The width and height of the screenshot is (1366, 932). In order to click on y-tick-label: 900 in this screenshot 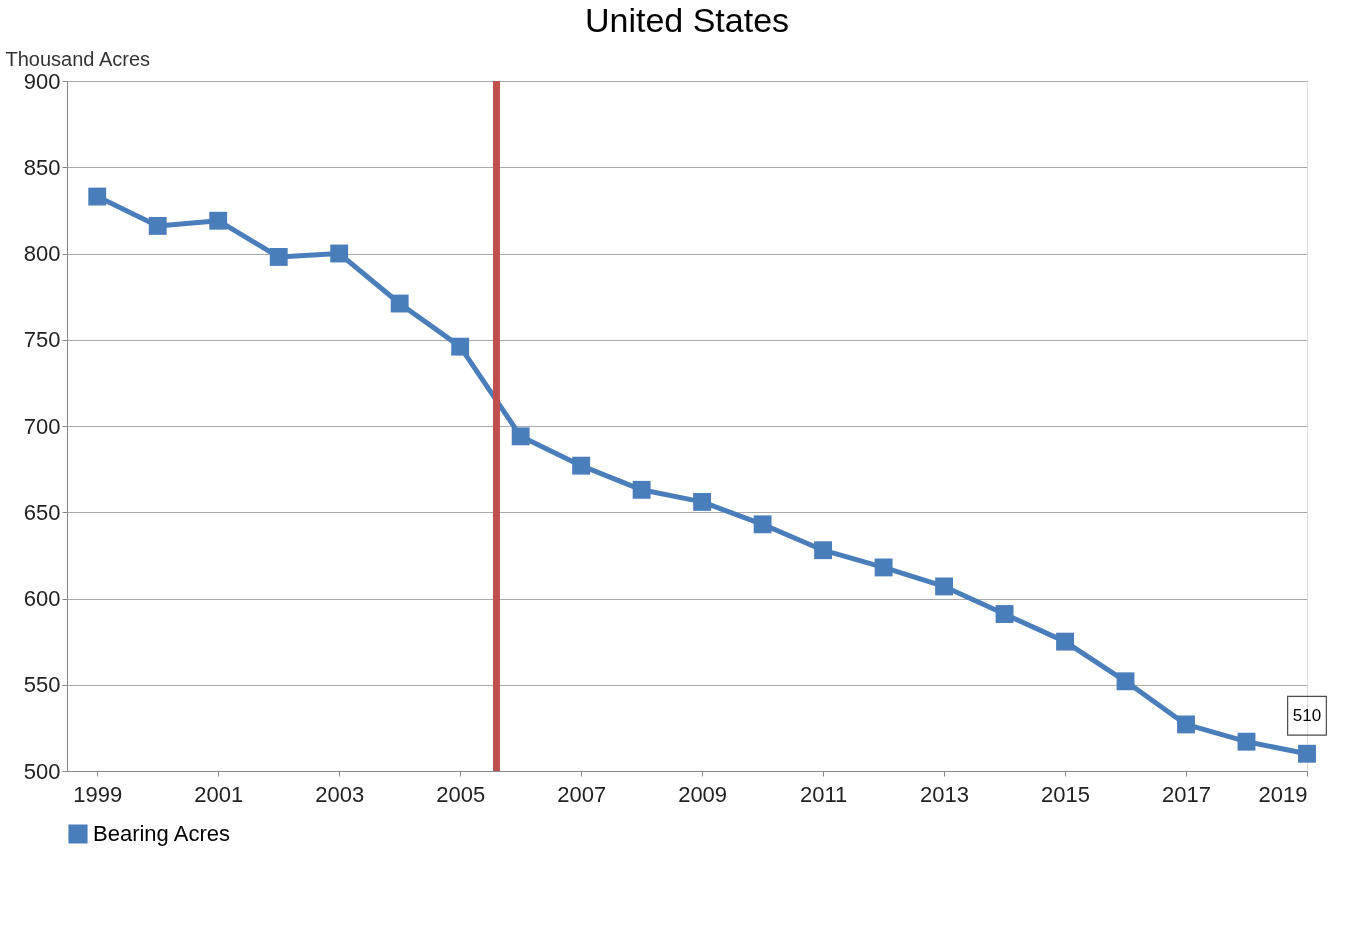, I will do `click(42, 81)`.